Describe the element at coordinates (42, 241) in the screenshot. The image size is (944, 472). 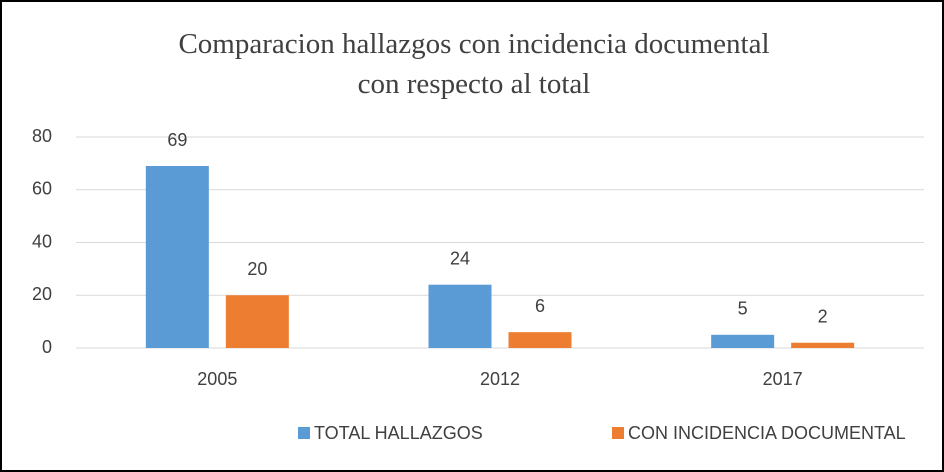
I see `y-tick-label: 40` at that location.